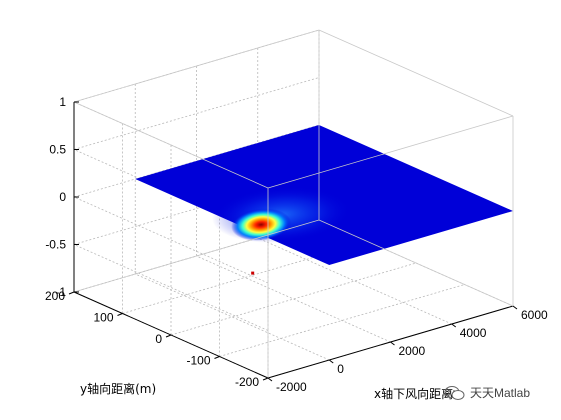 The image size is (561, 420). I want to click on z-tick-label: 1, so click(62, 102).